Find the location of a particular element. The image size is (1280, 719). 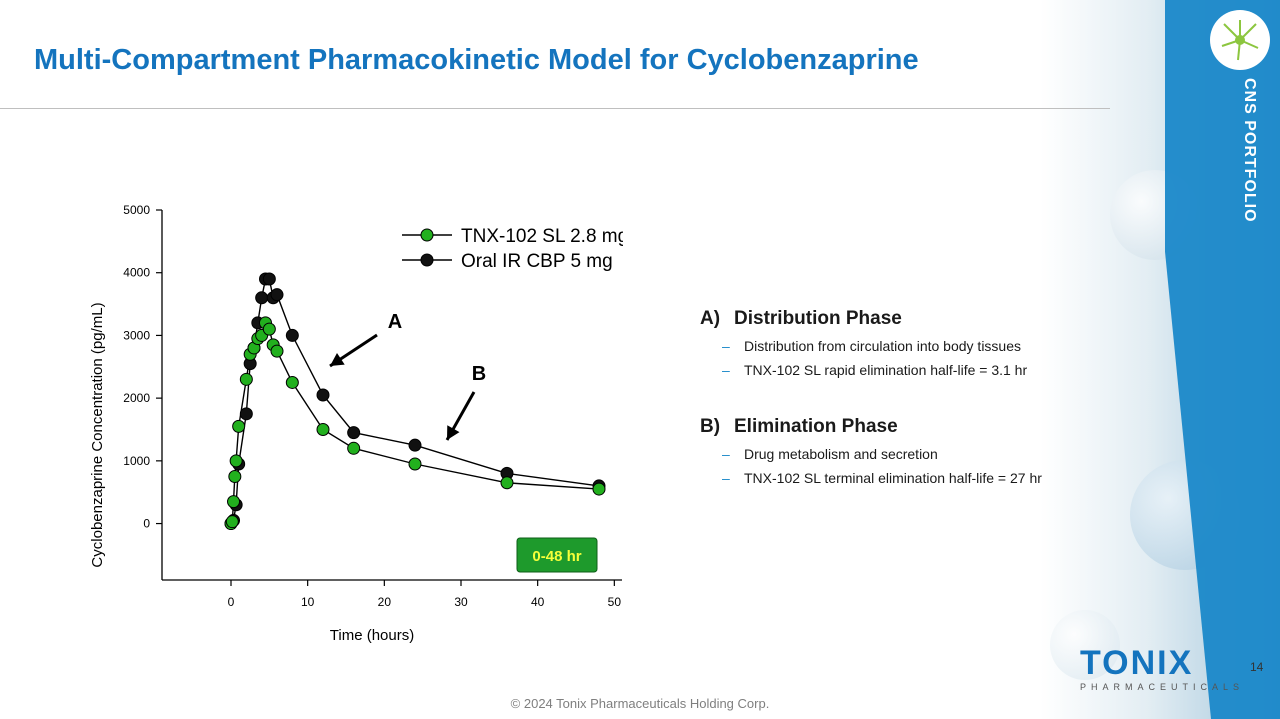

y-tick-label: 1000 is located at coordinates (136, 461).